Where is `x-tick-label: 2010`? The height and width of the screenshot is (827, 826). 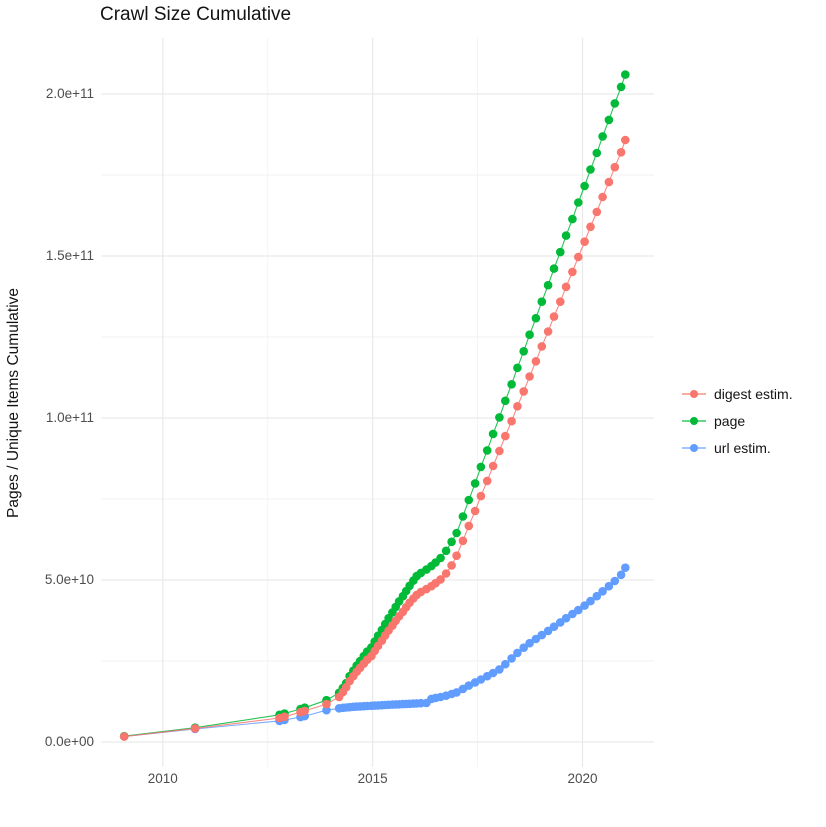 x-tick-label: 2010 is located at coordinates (162, 778).